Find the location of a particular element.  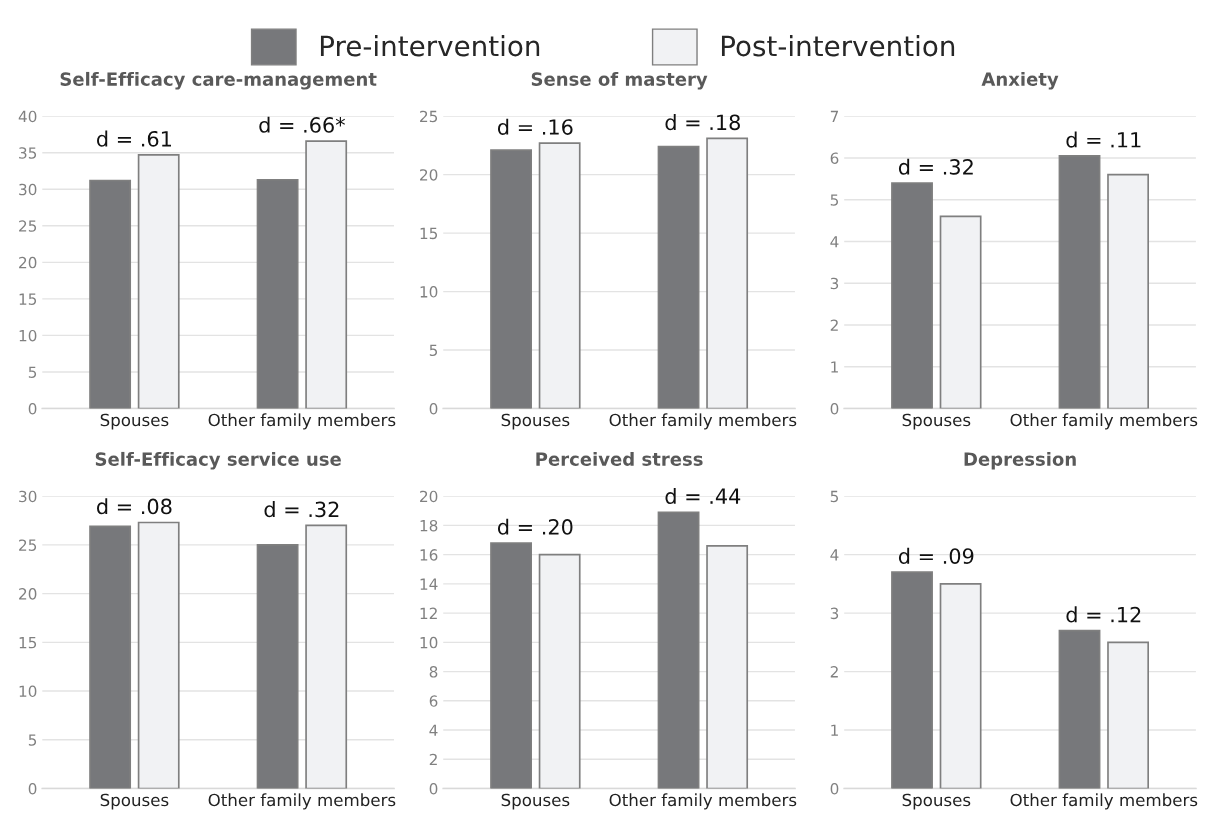

chart-title: Sense of mastery is located at coordinates (619, 80).